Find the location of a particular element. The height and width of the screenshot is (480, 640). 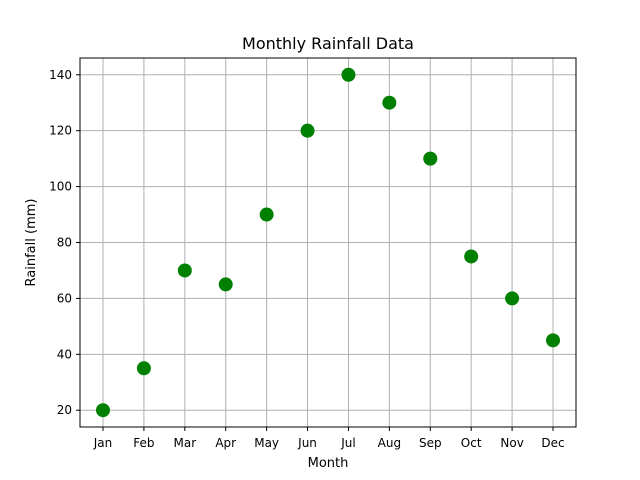

x-tick-label: Mar is located at coordinates (184, 443).